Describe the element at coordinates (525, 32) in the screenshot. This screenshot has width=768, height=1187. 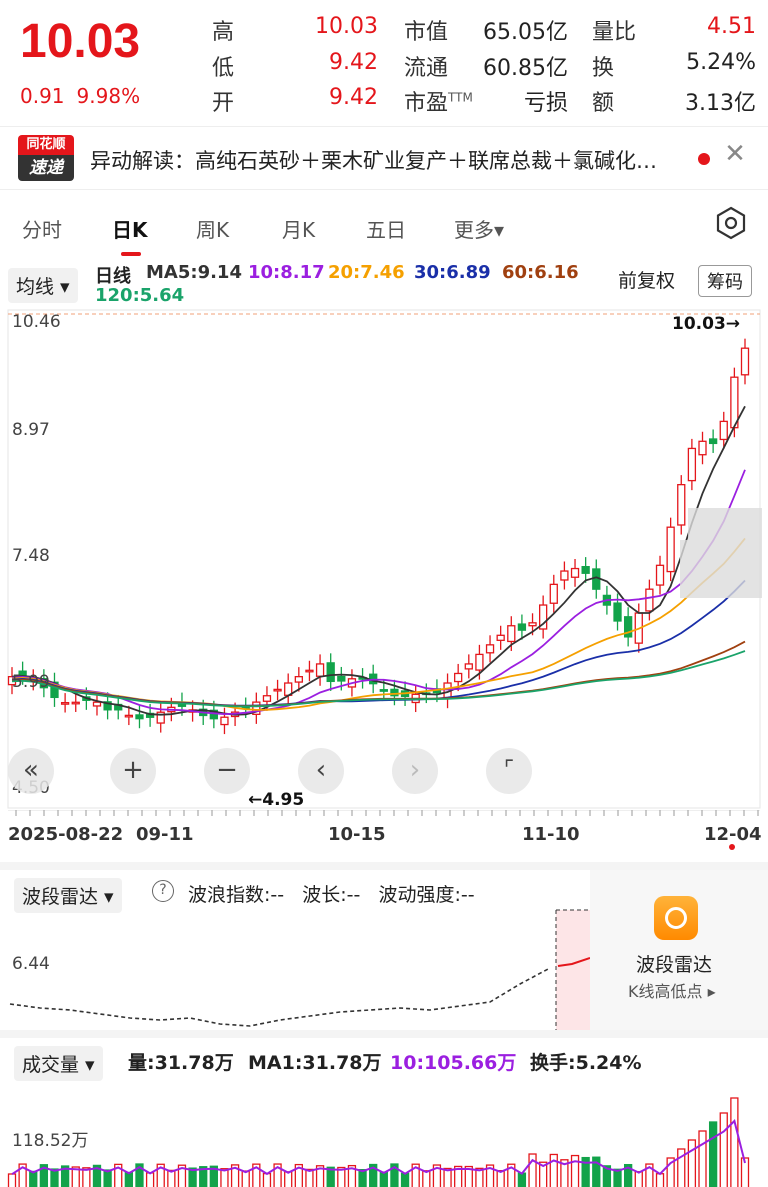
I see `market-cap-value: 65.05亿` at that location.